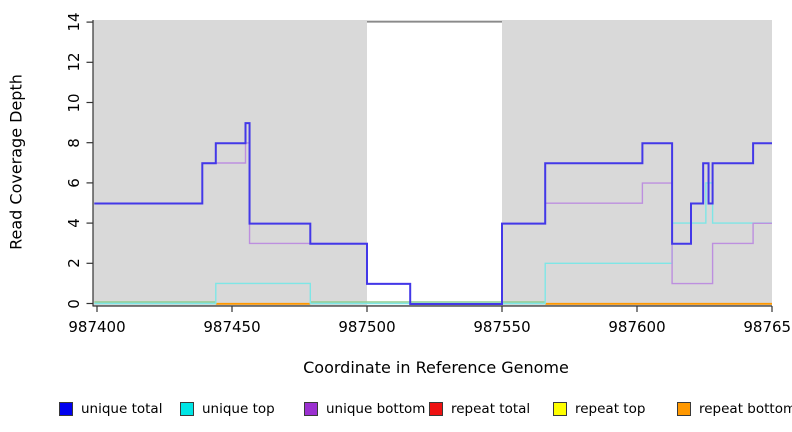 The width and height of the screenshot is (792, 432). Describe the element at coordinates (74, 223) in the screenshot. I see `y-tick-label: 4` at that location.